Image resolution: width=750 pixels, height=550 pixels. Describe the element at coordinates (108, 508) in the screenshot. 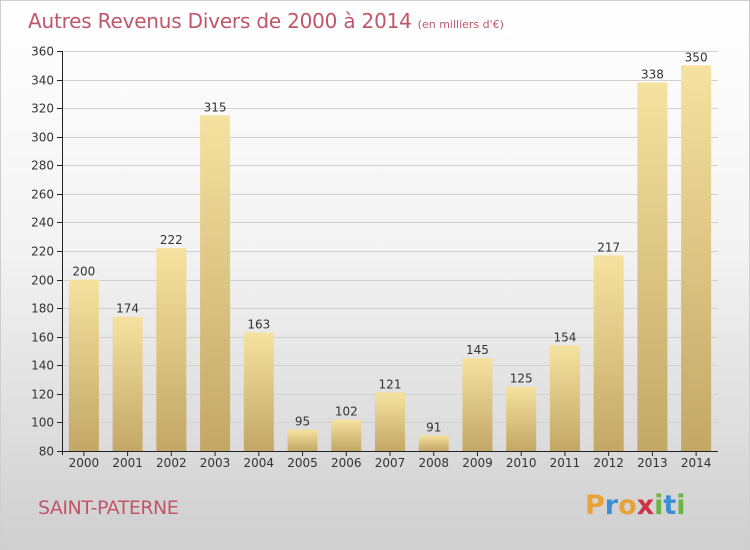

I see `commune-name: SAINT-PATERNE` at that location.